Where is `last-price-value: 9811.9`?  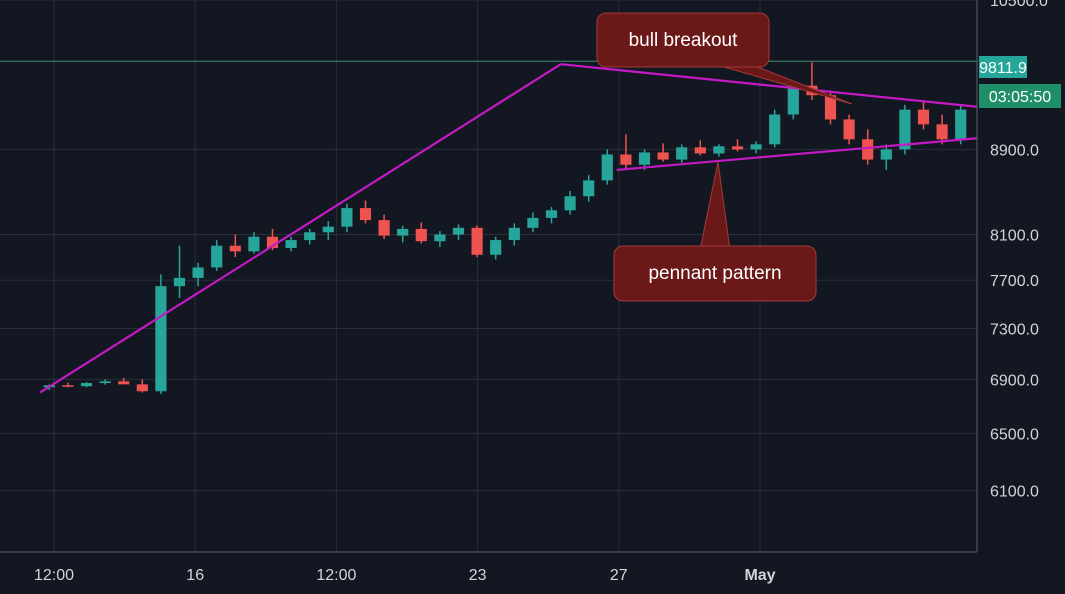
last-price-value: 9811.9 is located at coordinates (1003, 68).